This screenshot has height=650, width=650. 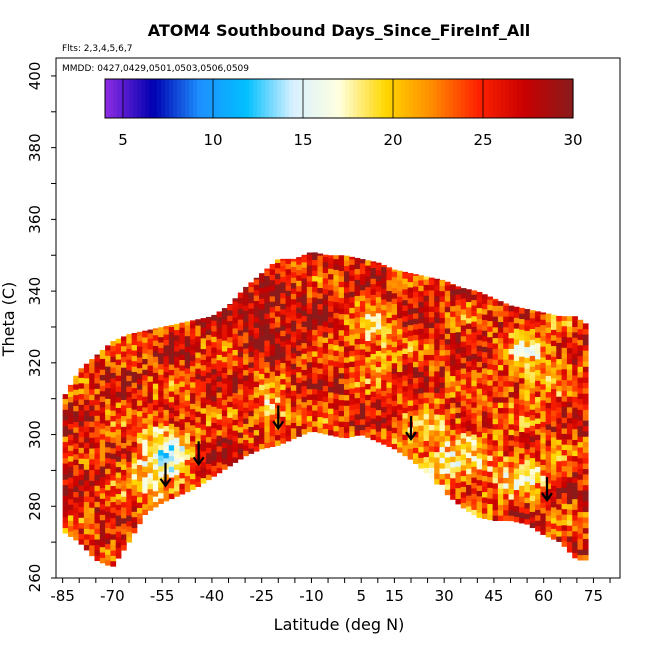 I want to click on colorbar-cell, so click(x=203, y=98).